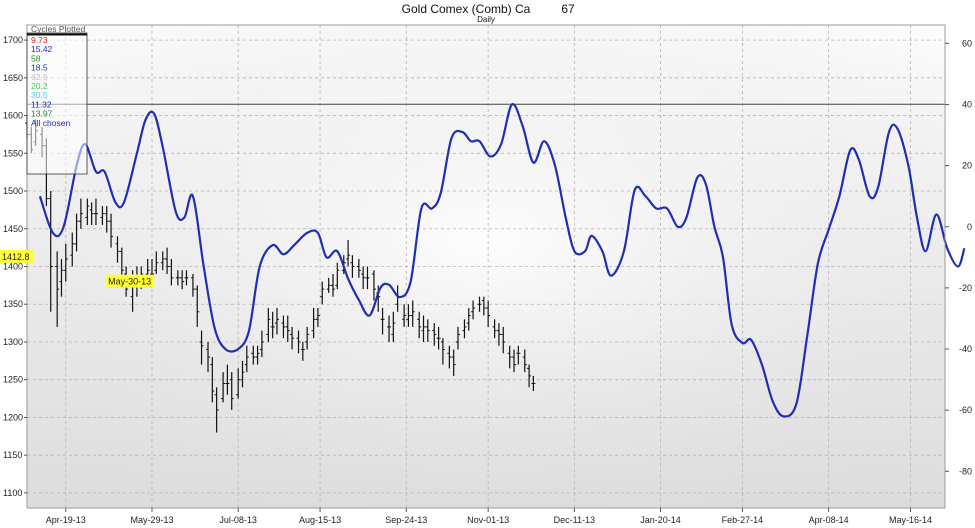  What do you see at coordinates (406, 520) in the screenshot?
I see `x-tick-label: Sep-24-13` at bounding box center [406, 520].